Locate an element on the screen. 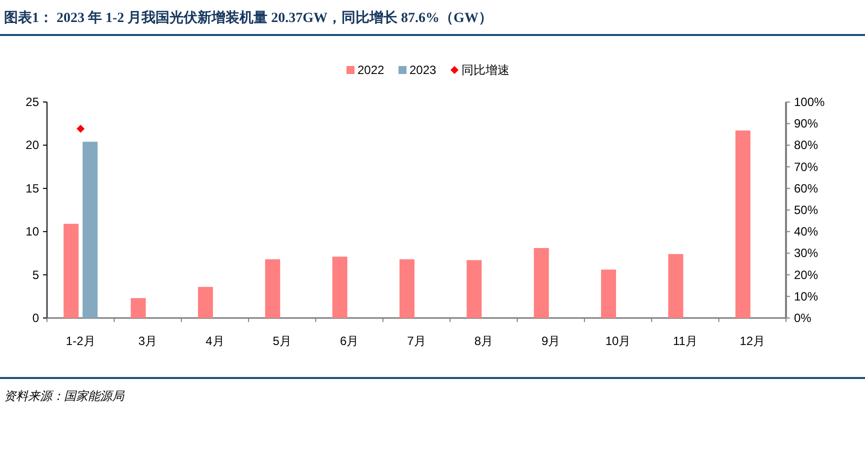  y2-tick-label: 70% is located at coordinates (806, 167).